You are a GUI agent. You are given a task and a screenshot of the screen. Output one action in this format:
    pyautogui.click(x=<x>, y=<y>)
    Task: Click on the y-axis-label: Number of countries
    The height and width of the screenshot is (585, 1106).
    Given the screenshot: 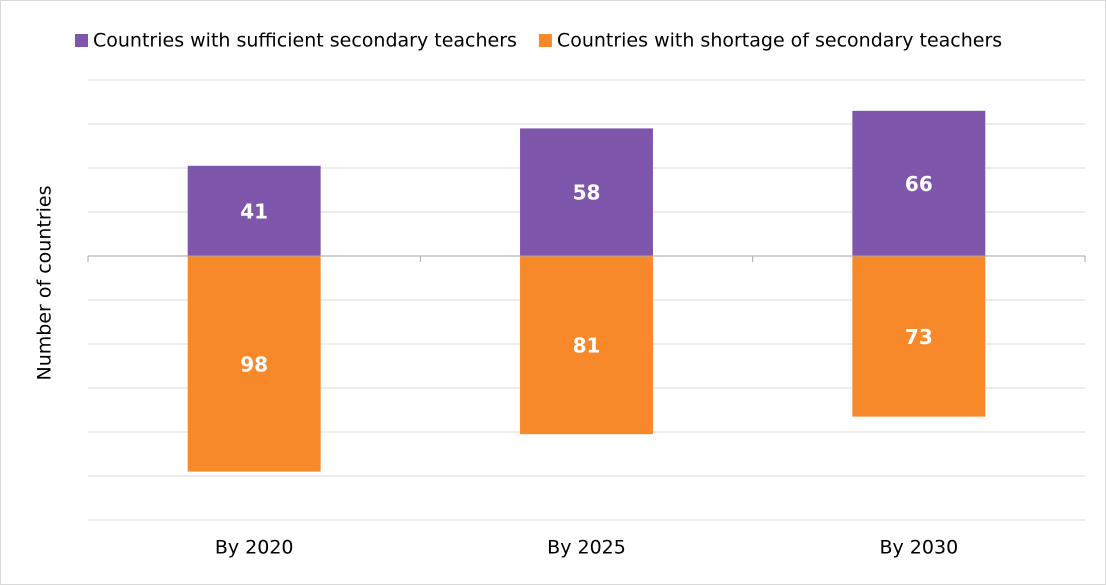 What is the action you would take?
    pyautogui.click(x=45, y=282)
    